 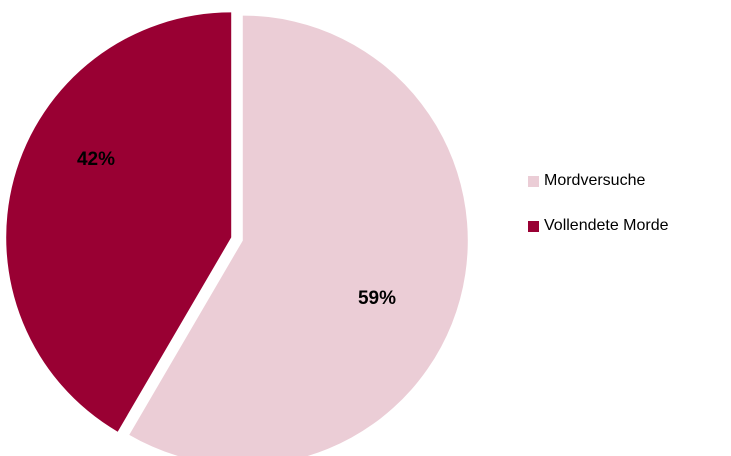 What do you see at coordinates (96, 159) in the screenshot?
I see `data-label-vollendete-morde: 42%` at bounding box center [96, 159].